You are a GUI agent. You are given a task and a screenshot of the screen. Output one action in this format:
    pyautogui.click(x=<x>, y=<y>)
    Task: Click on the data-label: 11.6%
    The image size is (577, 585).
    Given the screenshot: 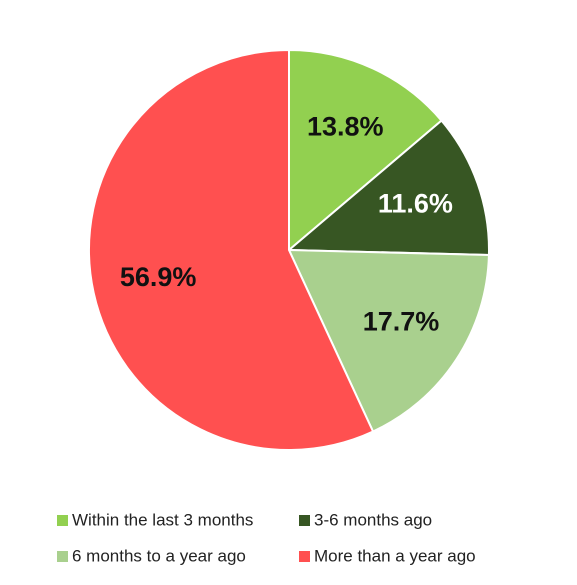 What is the action you would take?
    pyautogui.click(x=415, y=204)
    